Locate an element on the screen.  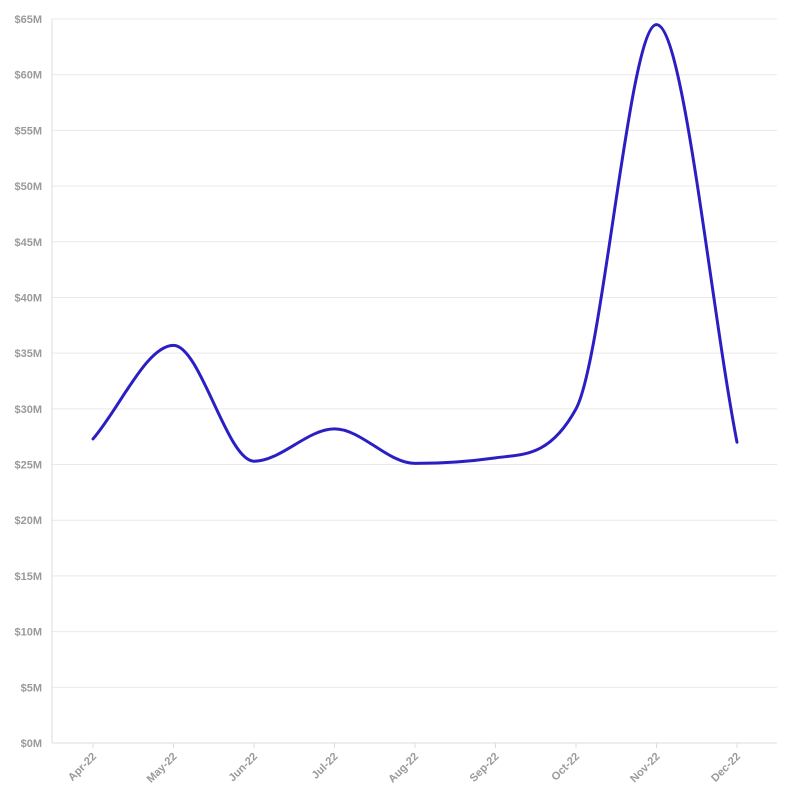
y-tick-label: $55M is located at coordinates (28, 131).